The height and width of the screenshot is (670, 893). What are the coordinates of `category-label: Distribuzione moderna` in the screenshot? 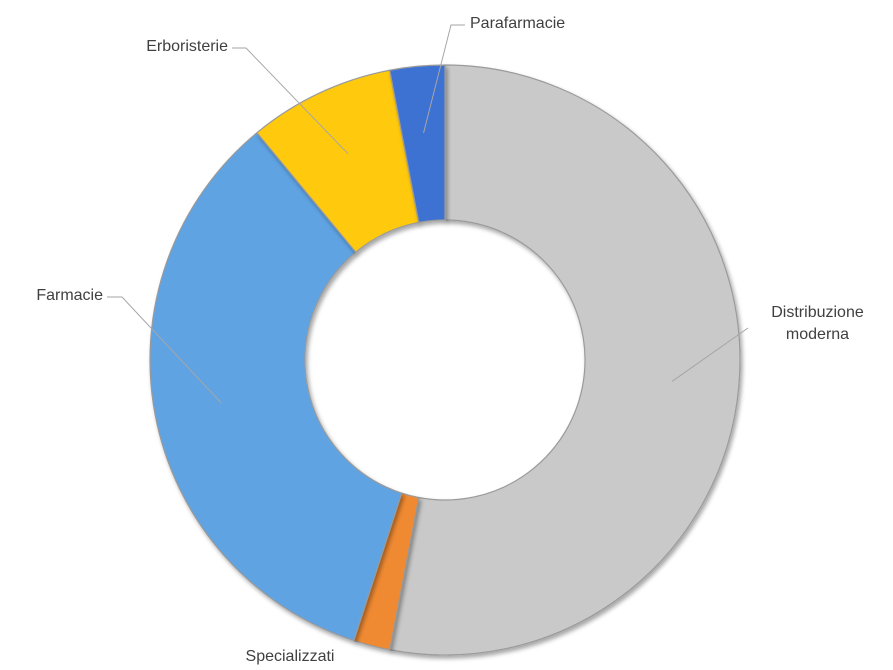 It's located at (817, 323).